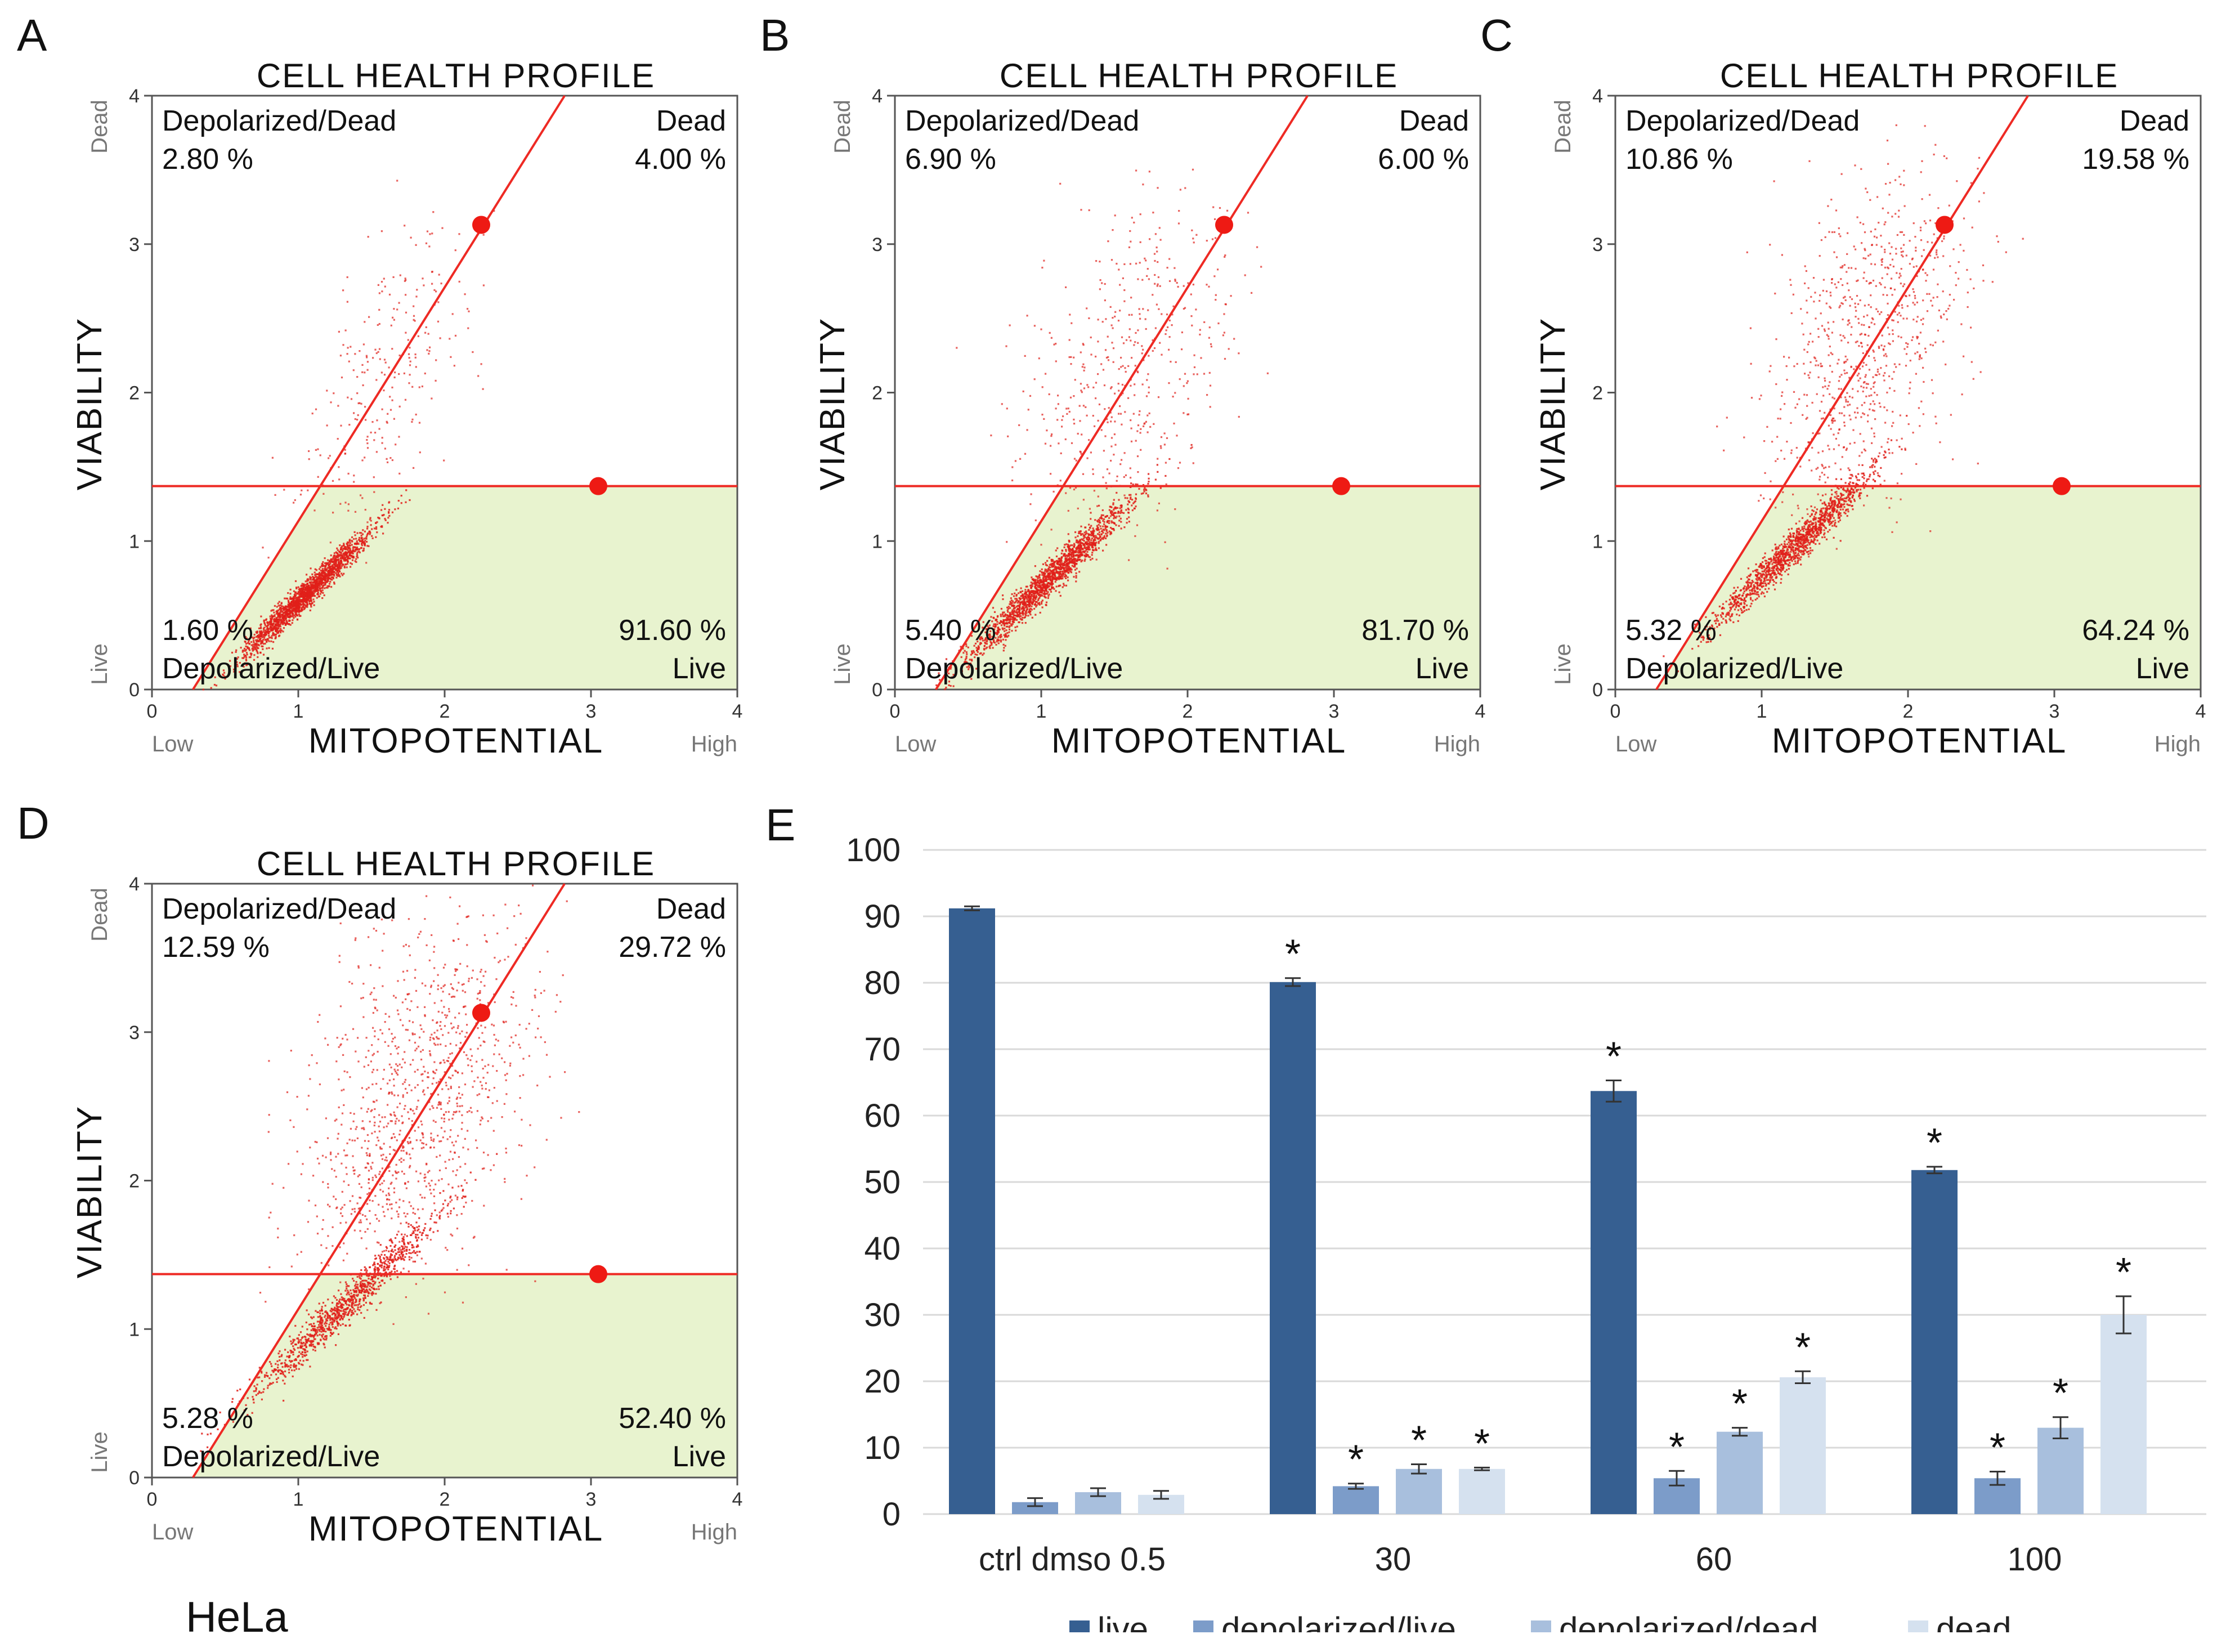 Image resolution: width=2226 pixels, height=1652 pixels. I want to click on quadrant-value-depolarized-live: 5.40 %, so click(950, 630).